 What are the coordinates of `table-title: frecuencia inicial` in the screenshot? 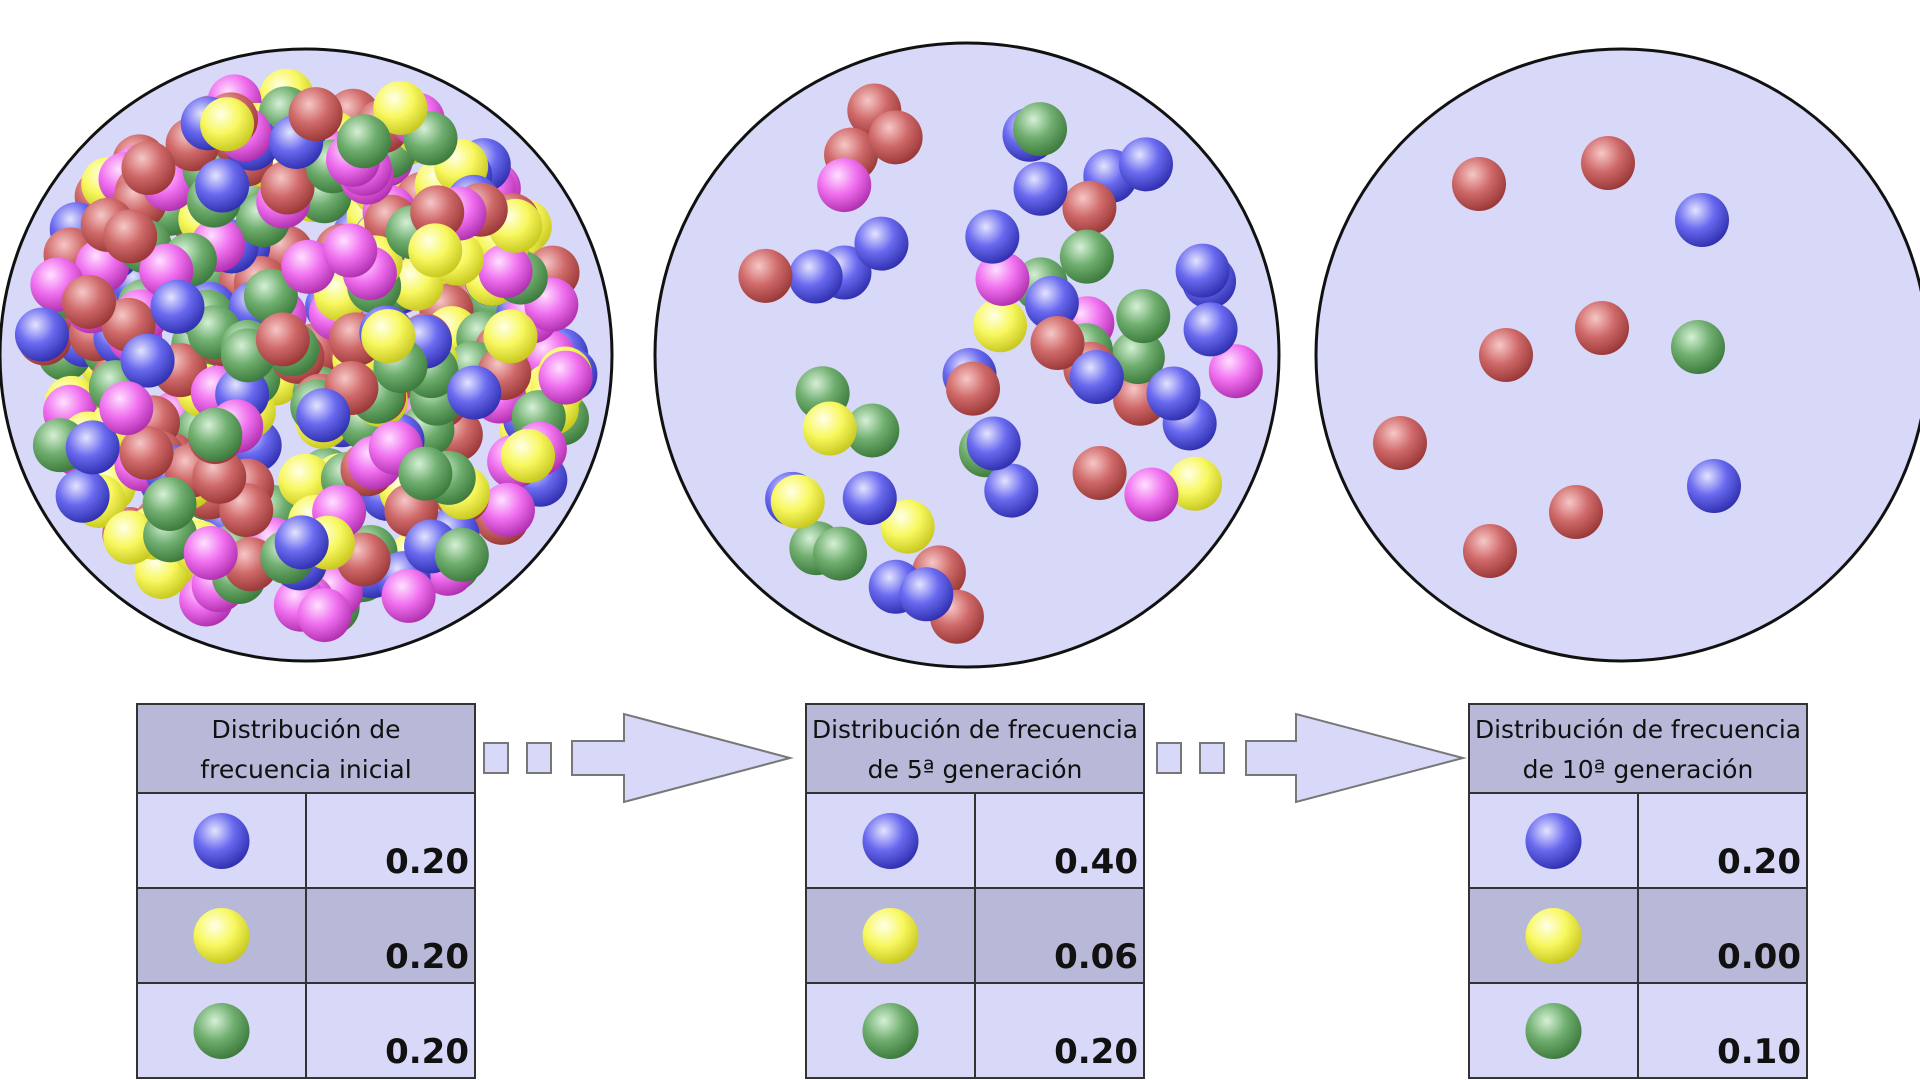 It's located at (305, 769).